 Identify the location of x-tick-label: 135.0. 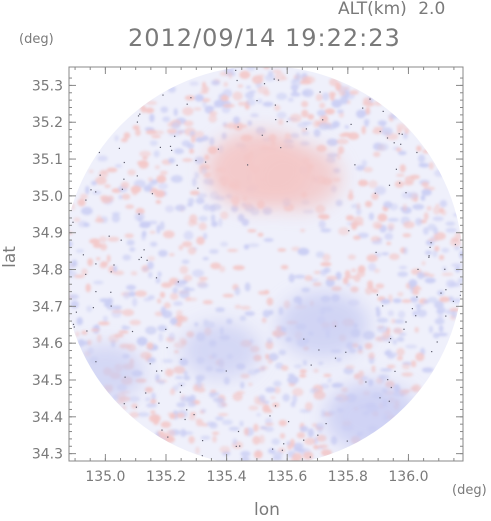
(105, 477).